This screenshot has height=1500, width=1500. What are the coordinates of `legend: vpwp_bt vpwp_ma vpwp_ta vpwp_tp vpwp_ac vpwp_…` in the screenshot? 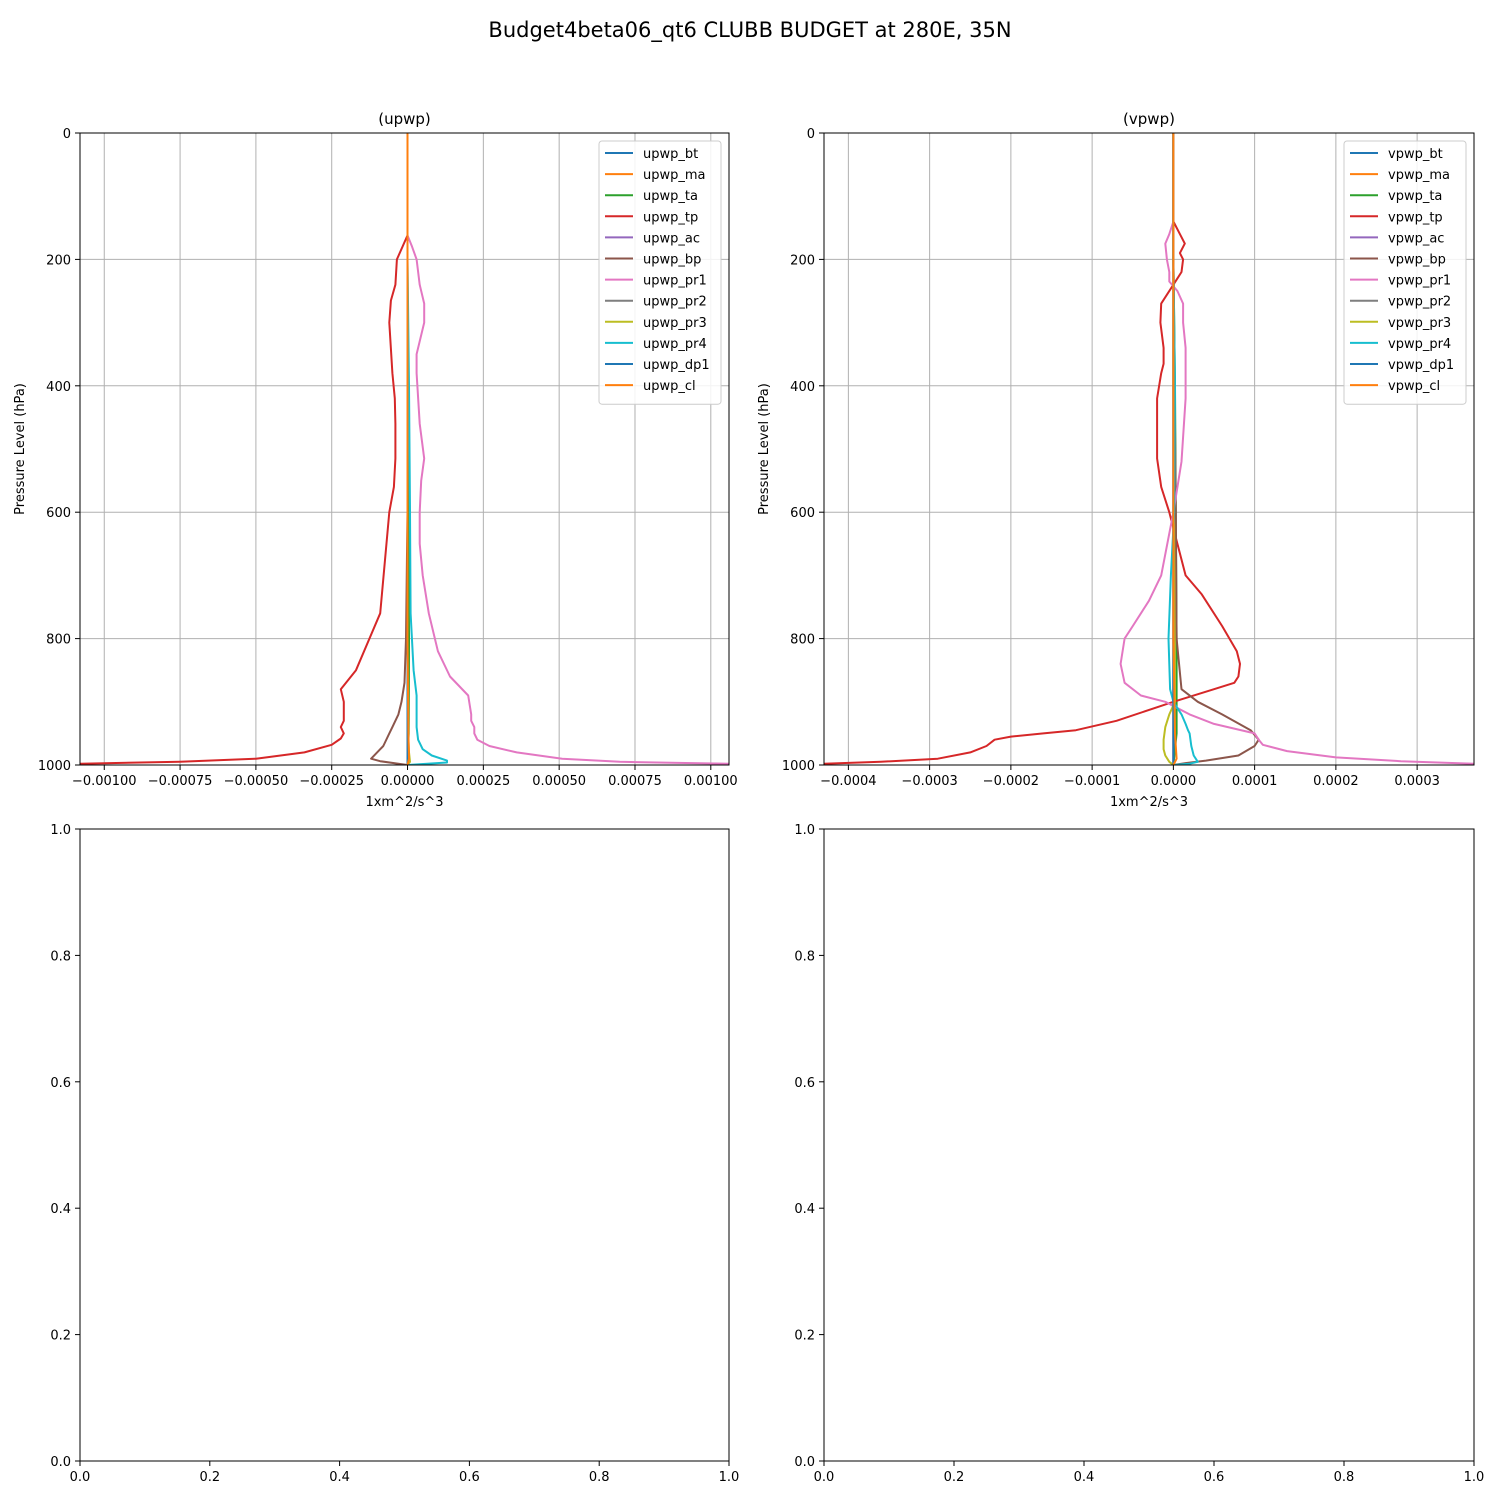 It's located at (1405, 272).